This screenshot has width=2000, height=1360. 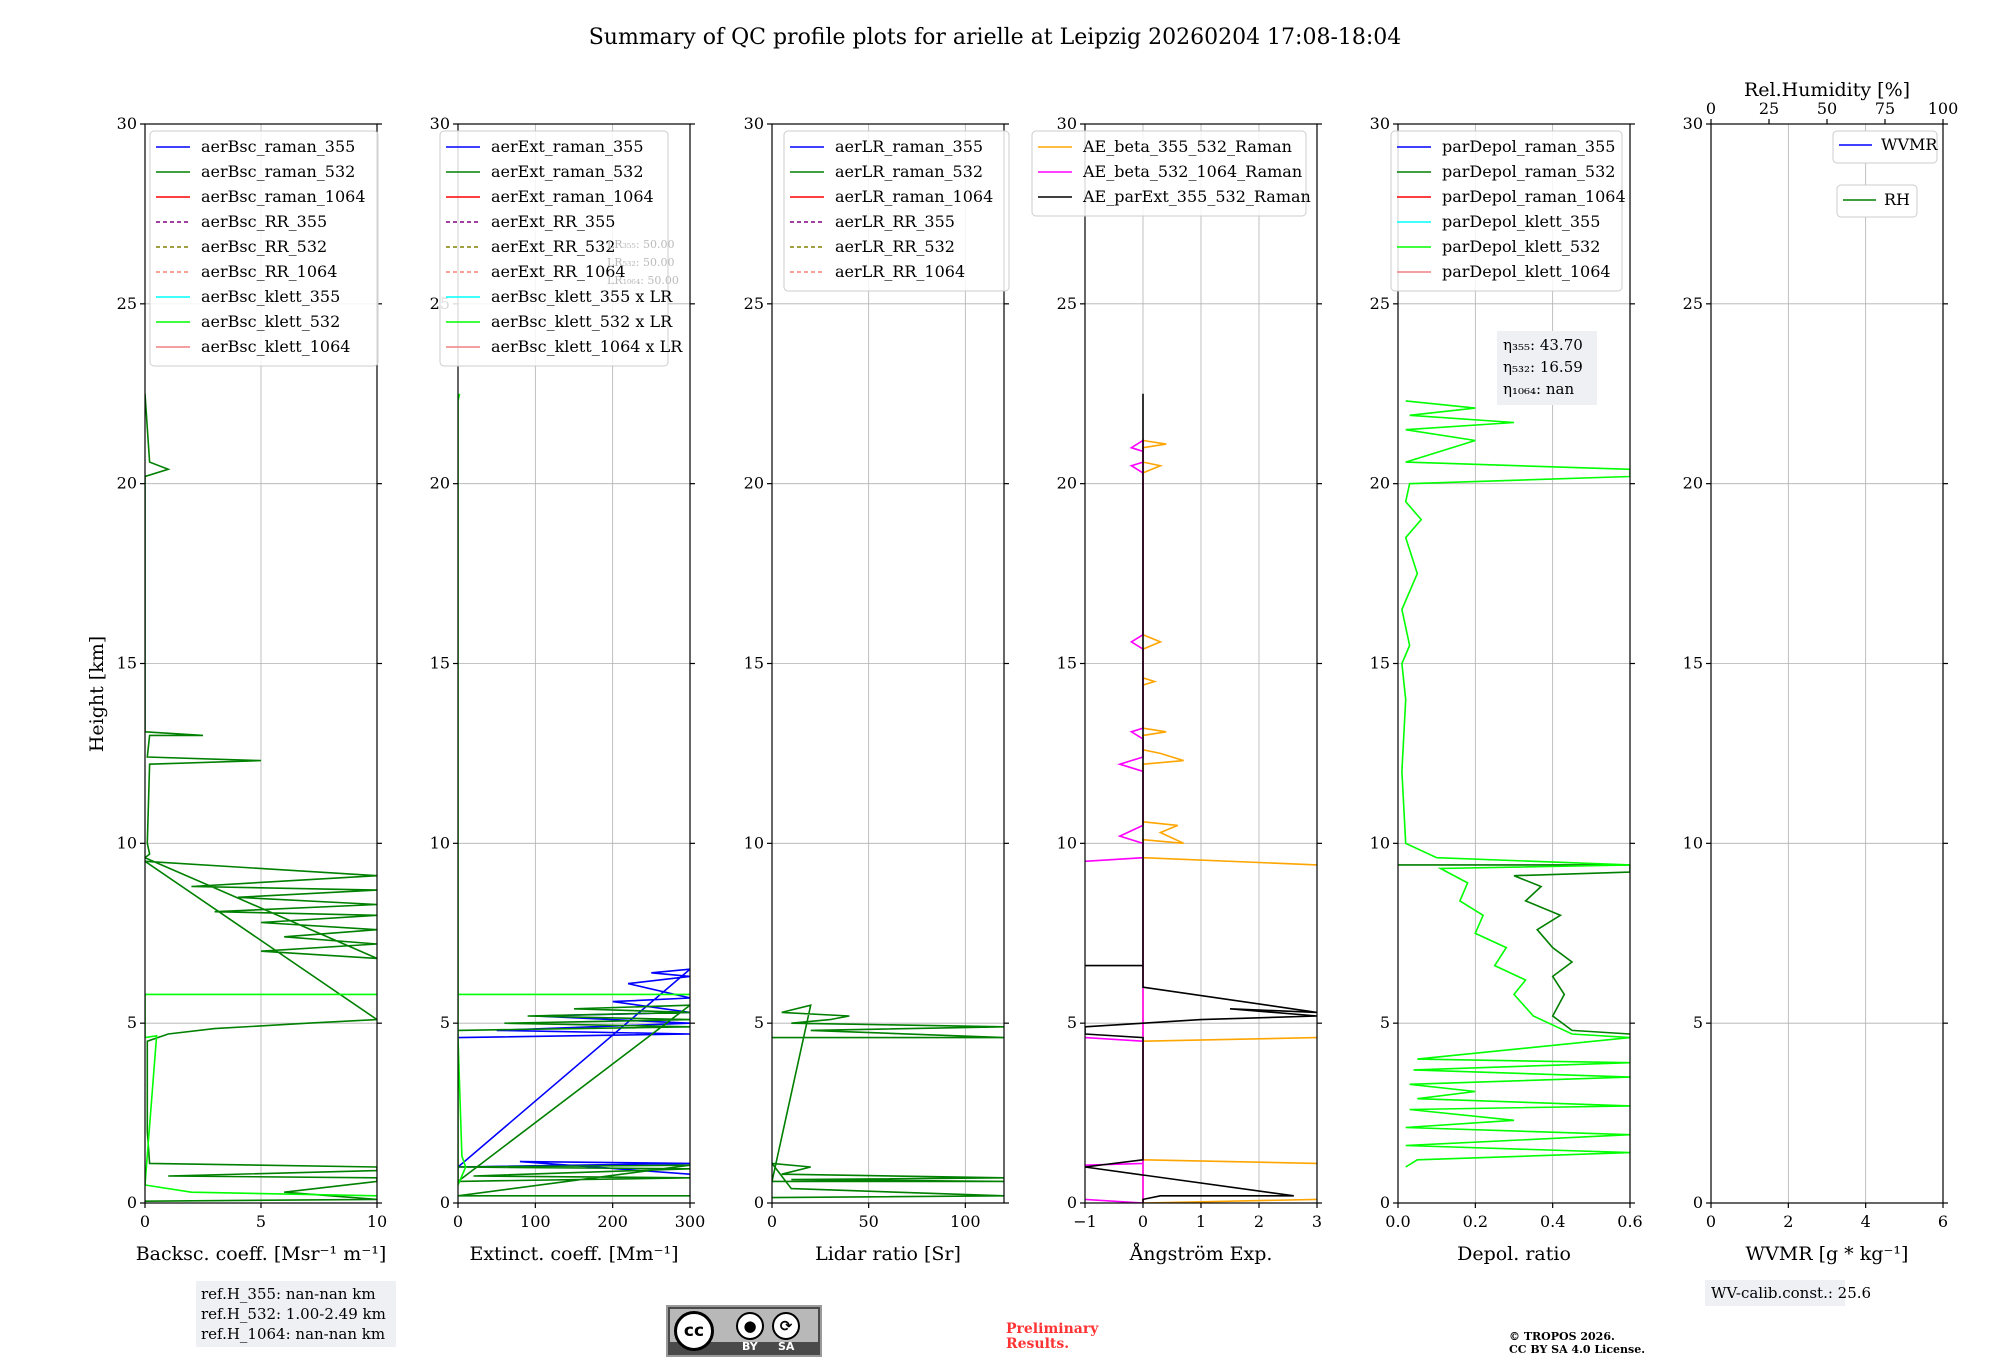 What do you see at coordinates (909, 146) in the screenshot?
I see `legend-label: aerLR_raman_355` at bounding box center [909, 146].